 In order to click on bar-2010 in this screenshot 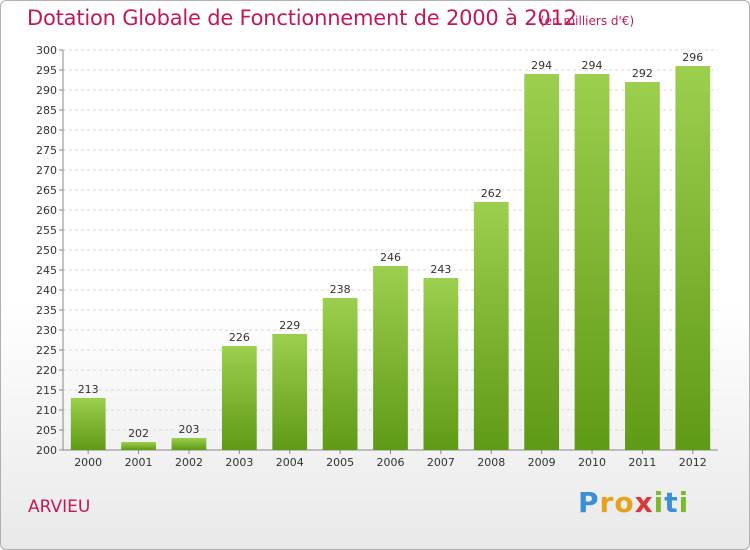, I will do `click(592, 262)`.